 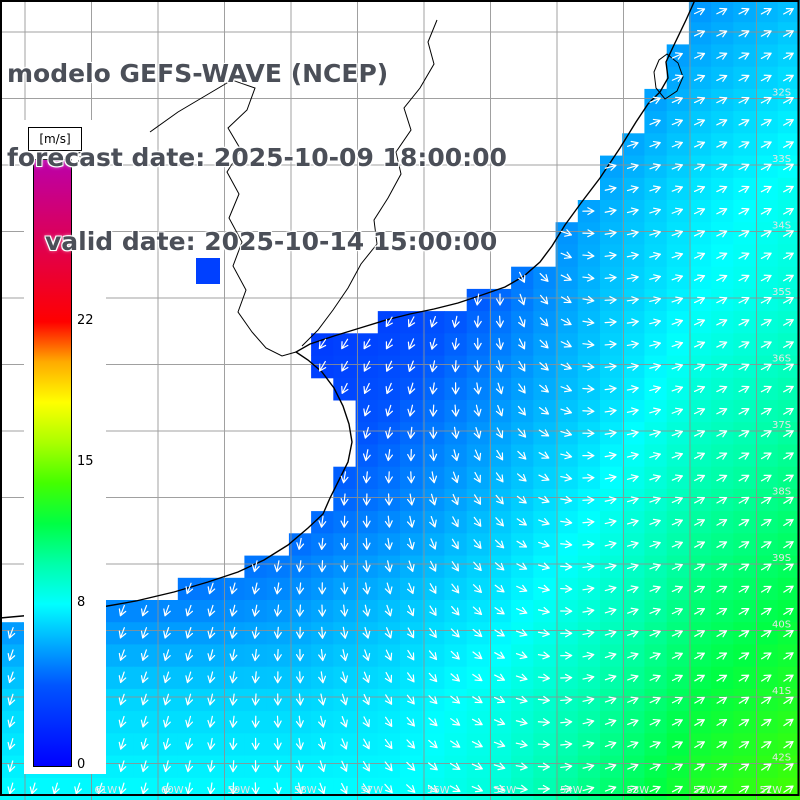 I want to click on river-path, so click(x=223, y=218).